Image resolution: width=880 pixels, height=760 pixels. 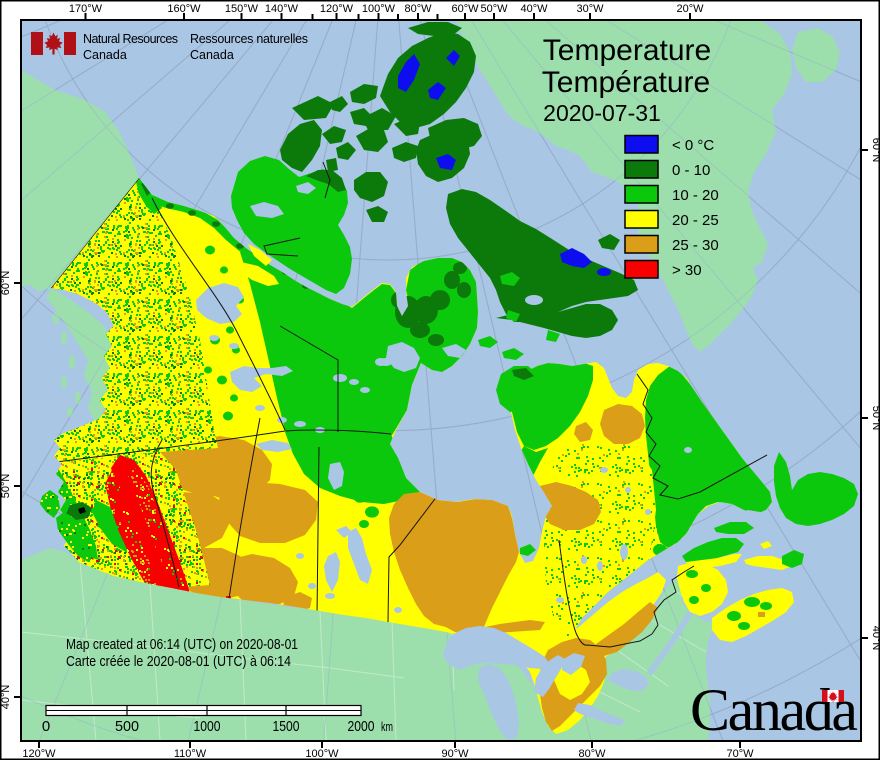 I want to click on svg-text: 2000, so click(x=361, y=726).